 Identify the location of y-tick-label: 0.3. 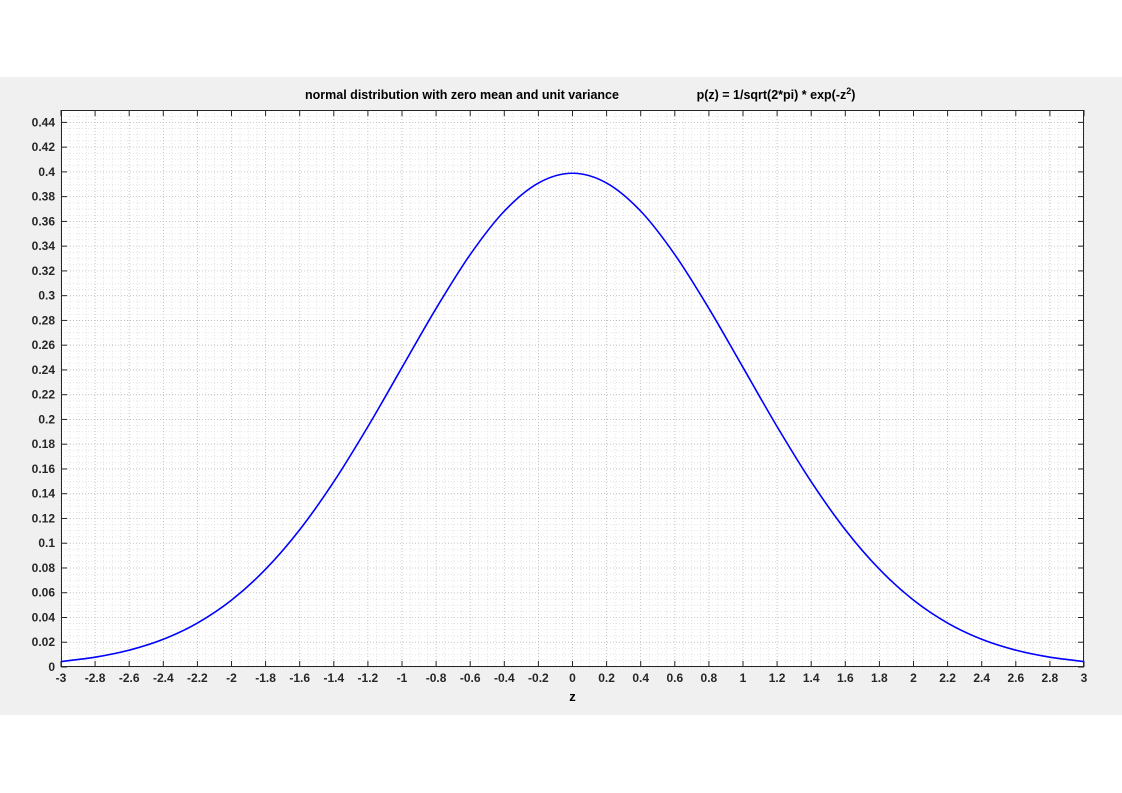
(46, 296).